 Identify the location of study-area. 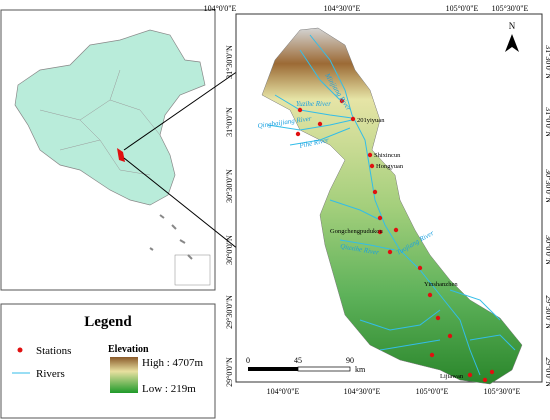
(121, 155).